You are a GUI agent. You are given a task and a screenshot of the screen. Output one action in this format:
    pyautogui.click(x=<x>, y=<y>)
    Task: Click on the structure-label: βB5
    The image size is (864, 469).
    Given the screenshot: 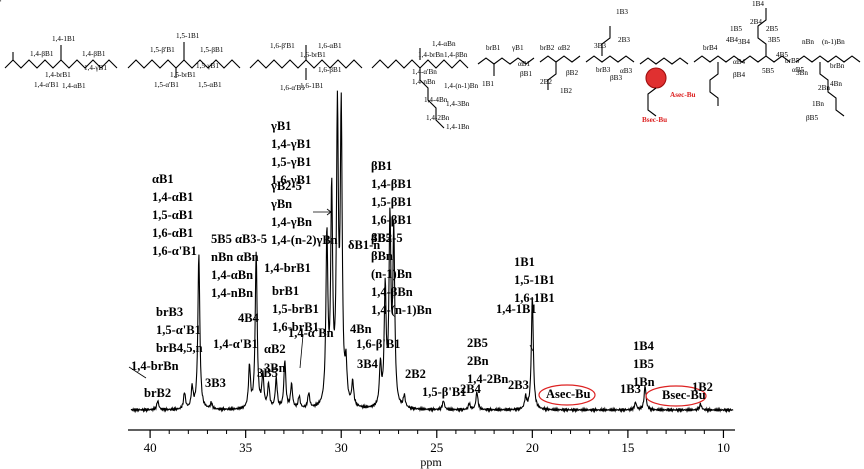 What is the action you would take?
    pyautogui.click(x=812, y=118)
    